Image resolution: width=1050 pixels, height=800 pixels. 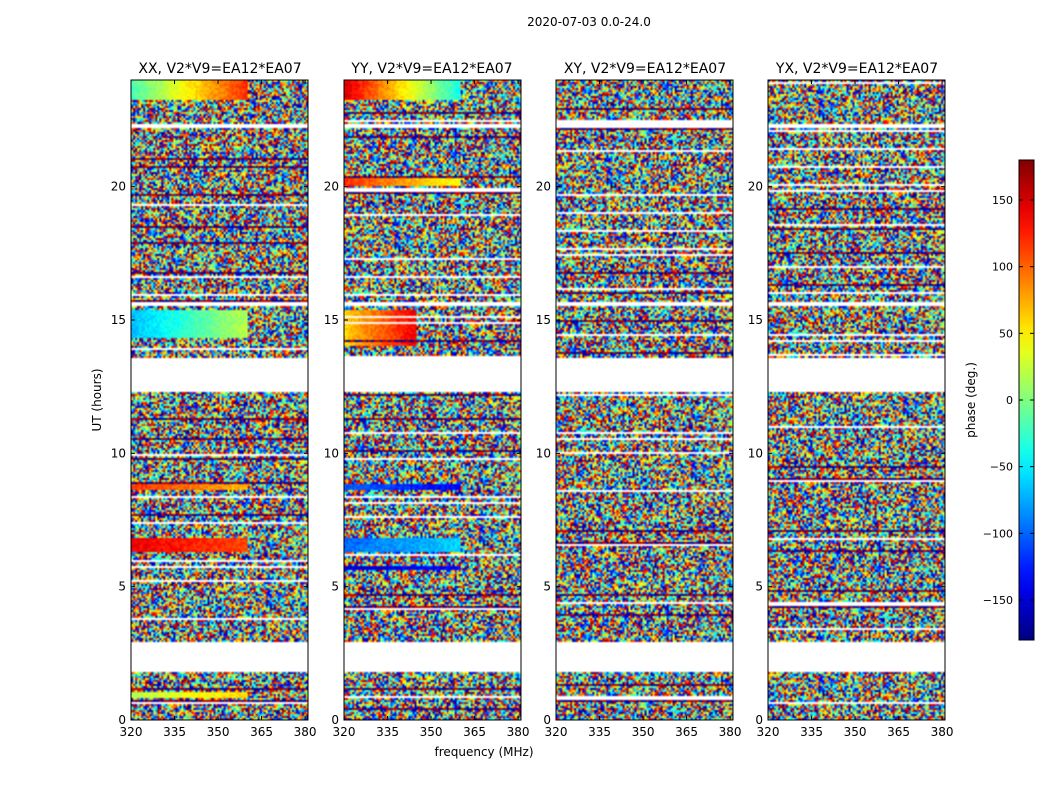 What do you see at coordinates (1001, 467) in the screenshot?
I see `colorbar-tick-label: −50` at bounding box center [1001, 467].